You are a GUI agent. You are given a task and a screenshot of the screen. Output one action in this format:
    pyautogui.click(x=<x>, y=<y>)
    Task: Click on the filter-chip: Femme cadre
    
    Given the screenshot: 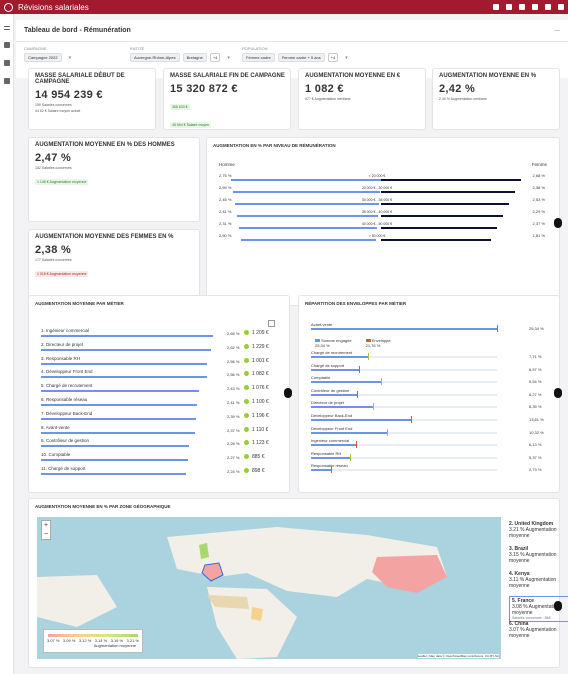 What is the action you would take?
    pyautogui.click(x=258, y=57)
    